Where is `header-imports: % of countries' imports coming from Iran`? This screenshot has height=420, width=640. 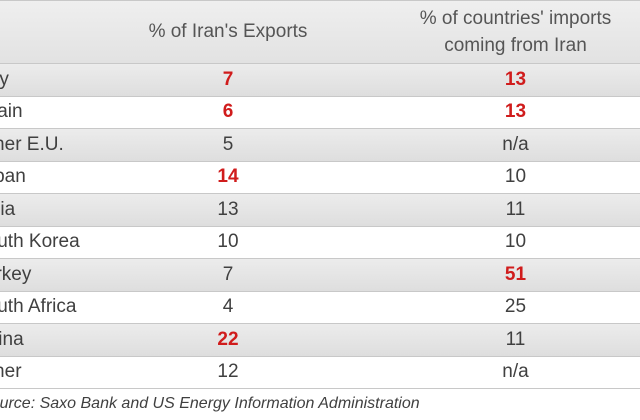
header-imports: % of countries' imports coming from Iran is located at coordinates (501, 32).